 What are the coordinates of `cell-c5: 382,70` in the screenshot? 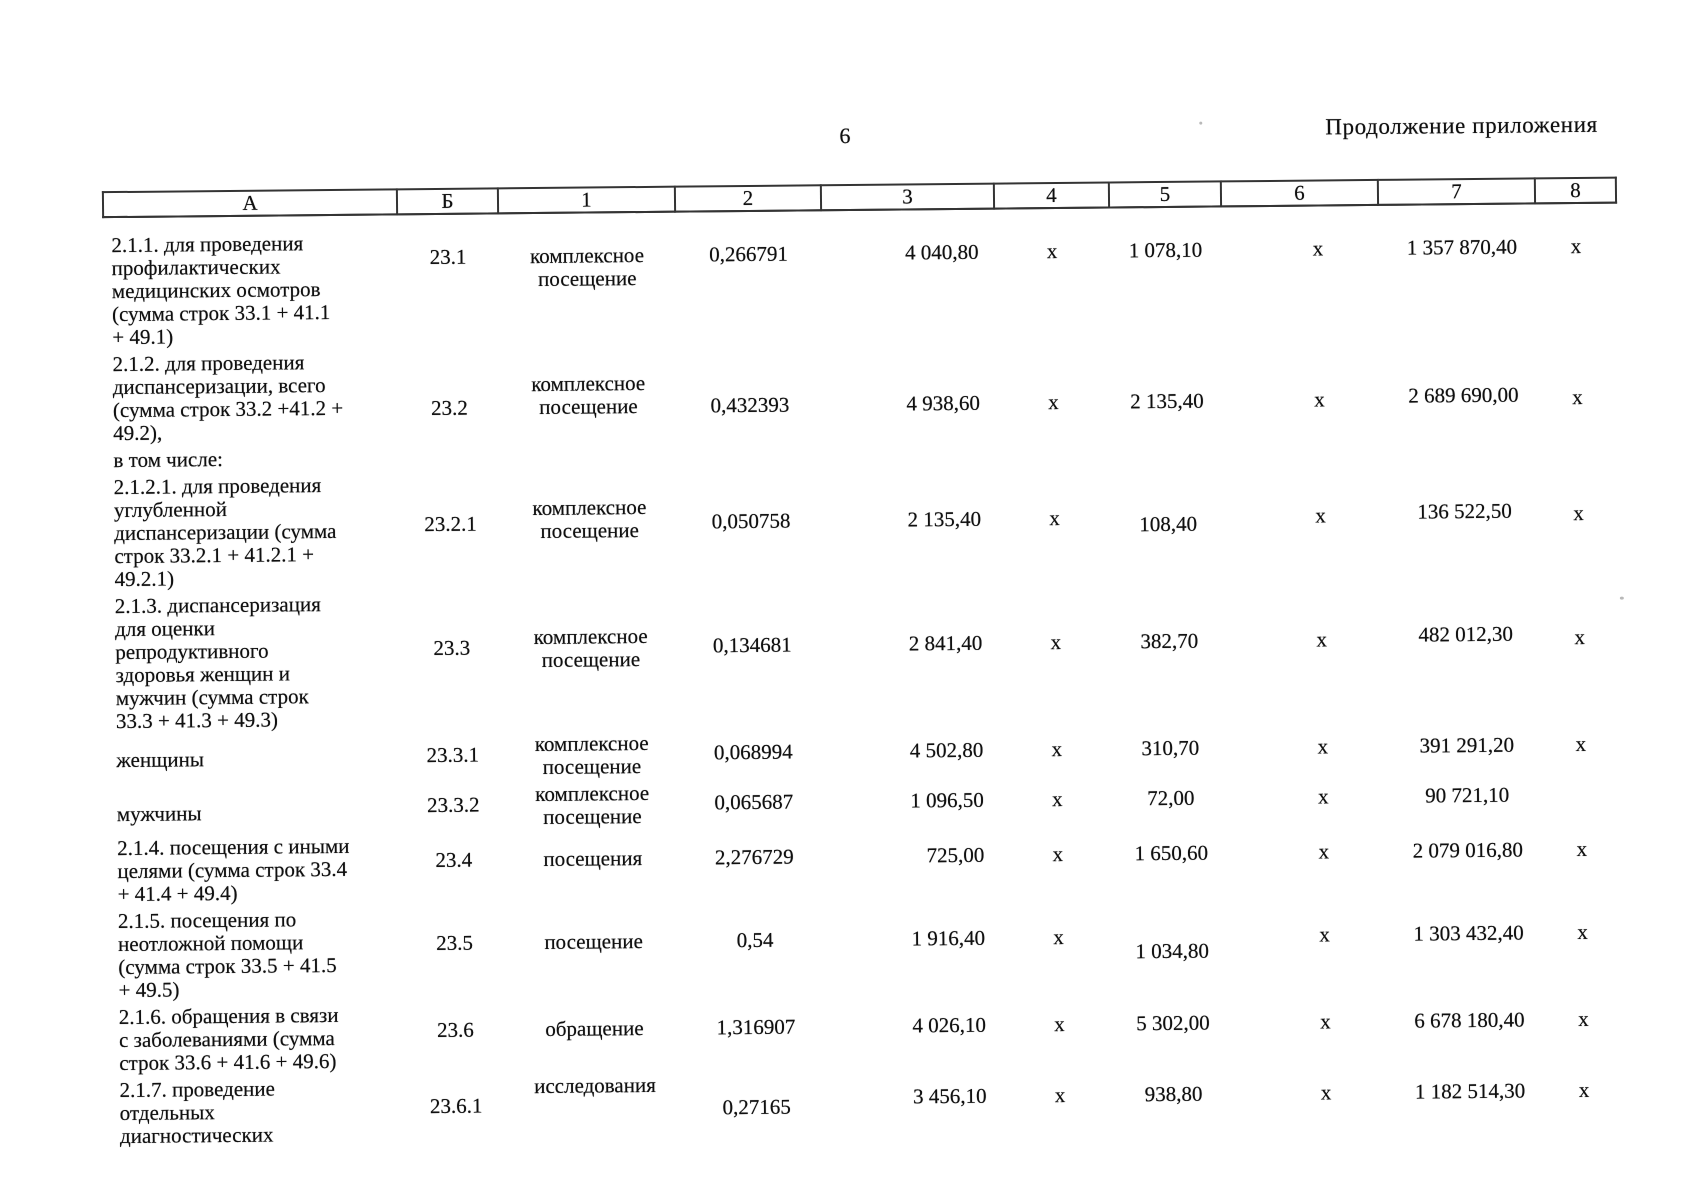 It's located at (1169, 653).